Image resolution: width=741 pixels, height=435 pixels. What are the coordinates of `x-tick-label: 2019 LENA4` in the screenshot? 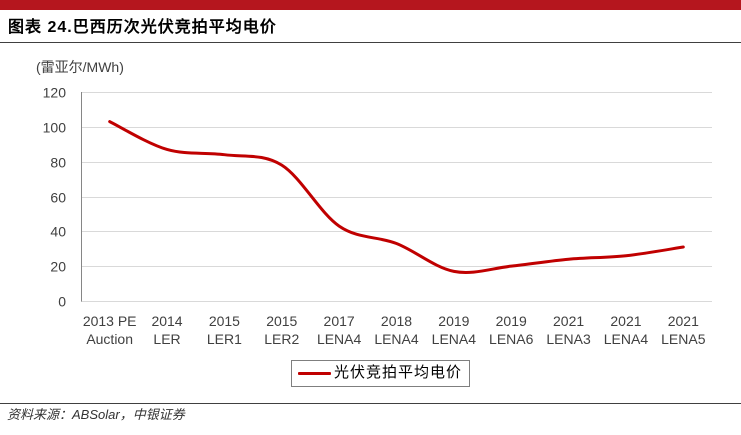 It's located at (454, 330).